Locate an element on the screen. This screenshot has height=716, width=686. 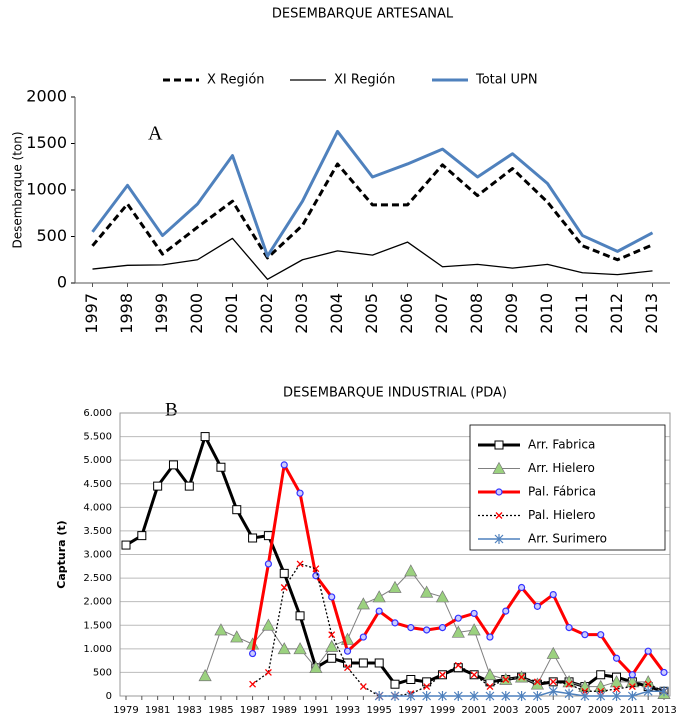
x-tick-label: 1981 is located at coordinates (157, 710).